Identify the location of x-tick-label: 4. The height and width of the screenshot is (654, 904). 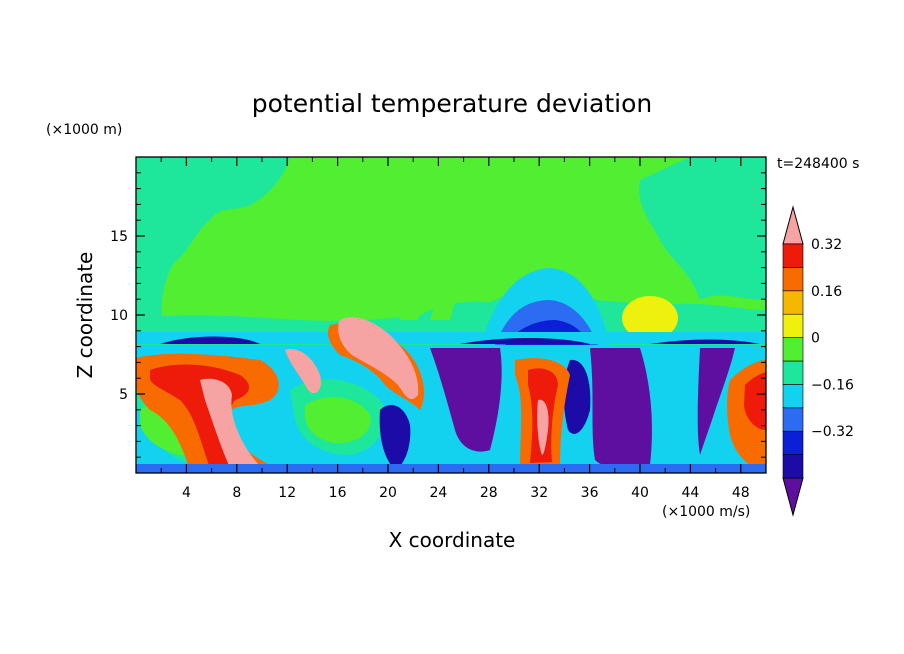
(186, 493).